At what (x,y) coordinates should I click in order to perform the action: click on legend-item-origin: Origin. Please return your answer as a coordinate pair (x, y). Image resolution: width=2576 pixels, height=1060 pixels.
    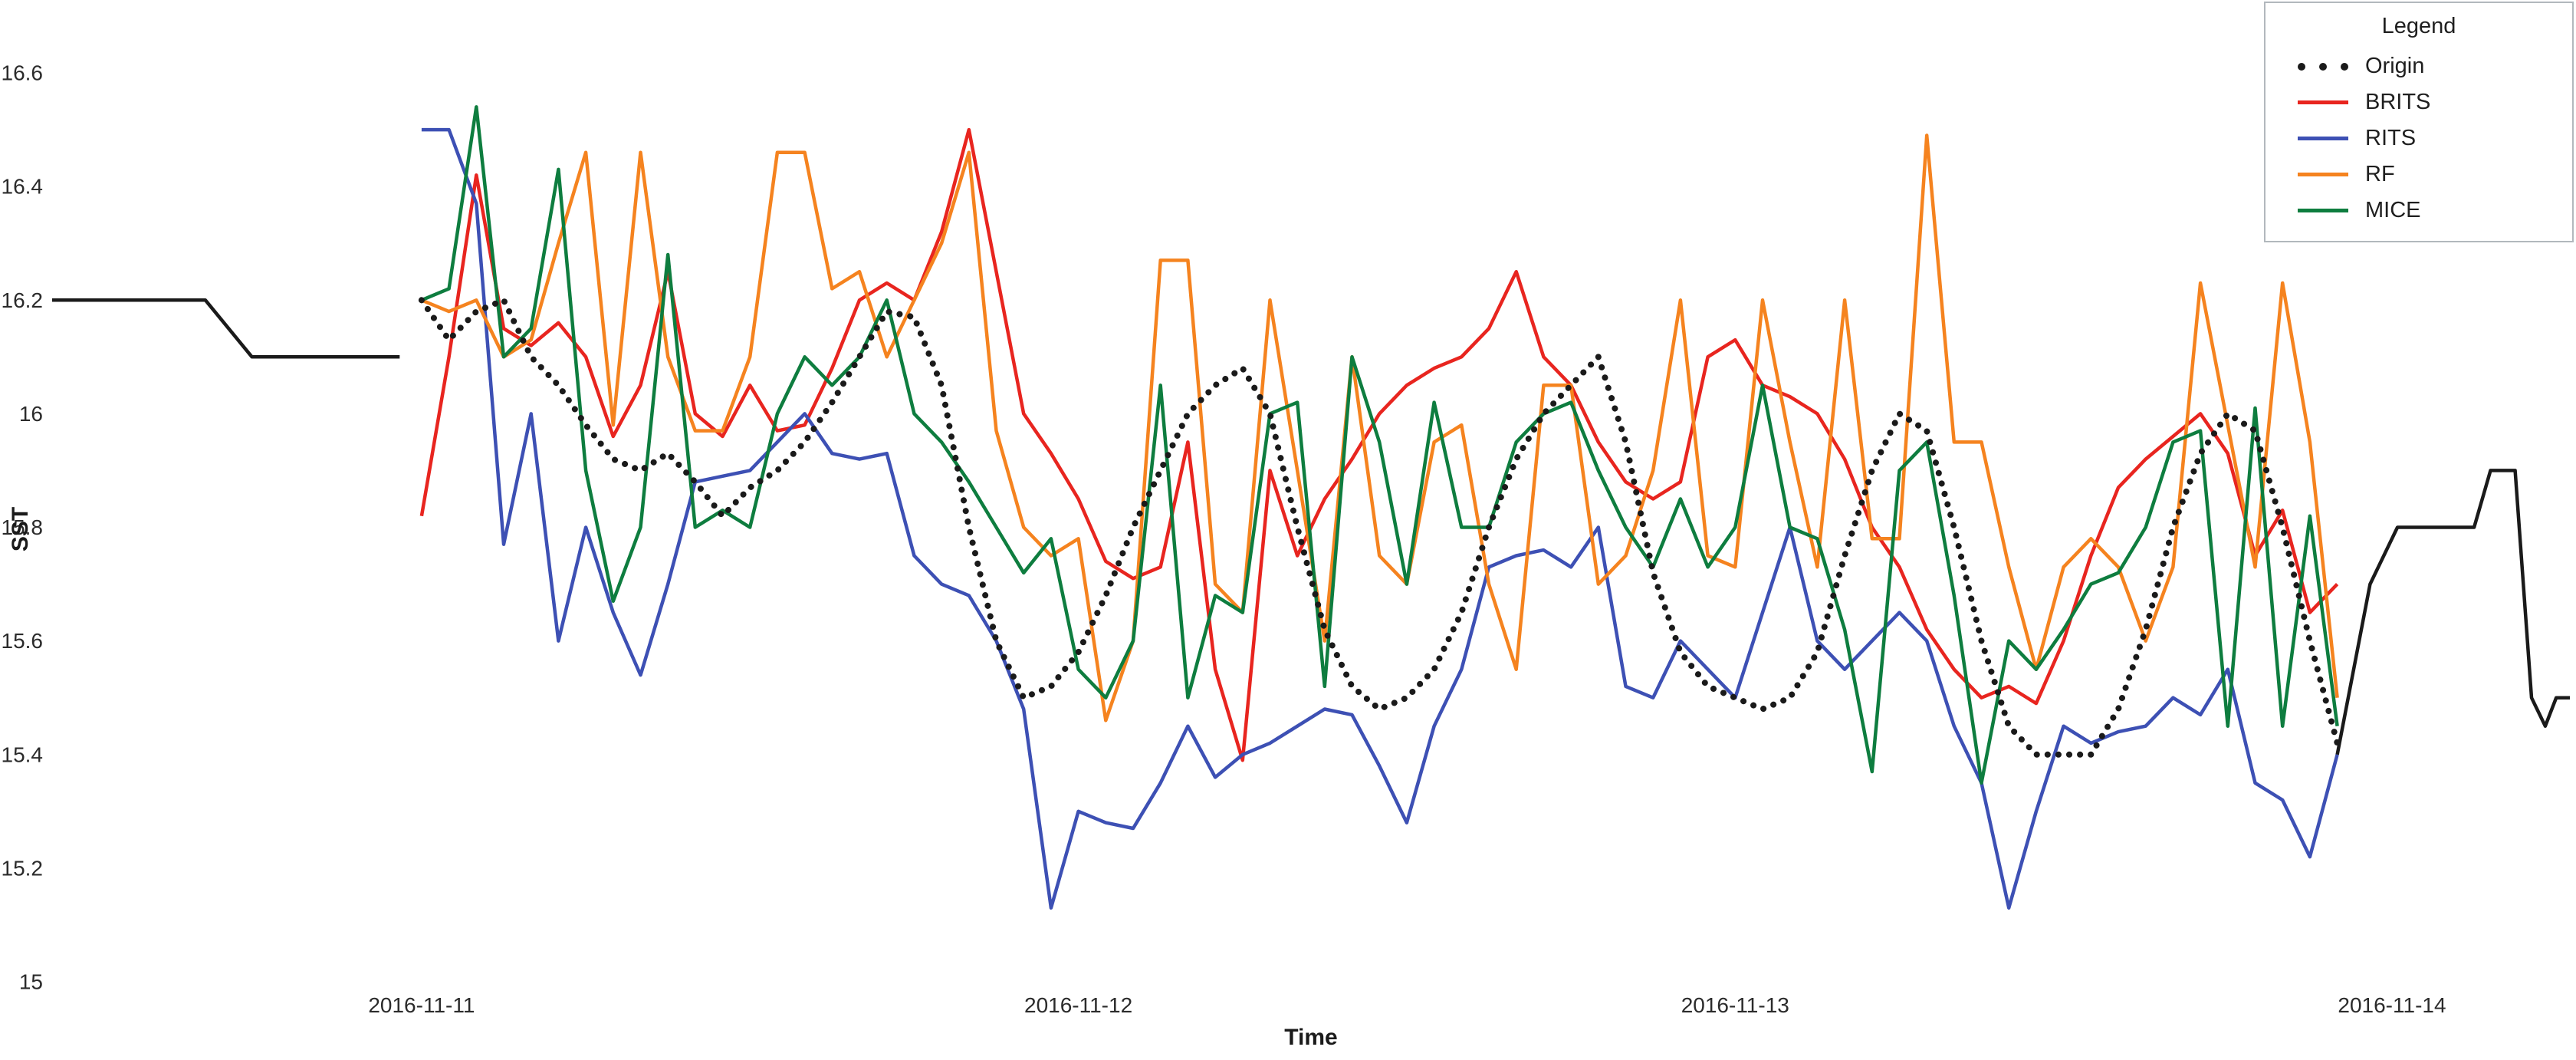
    Looking at the image, I should click on (2419, 66).